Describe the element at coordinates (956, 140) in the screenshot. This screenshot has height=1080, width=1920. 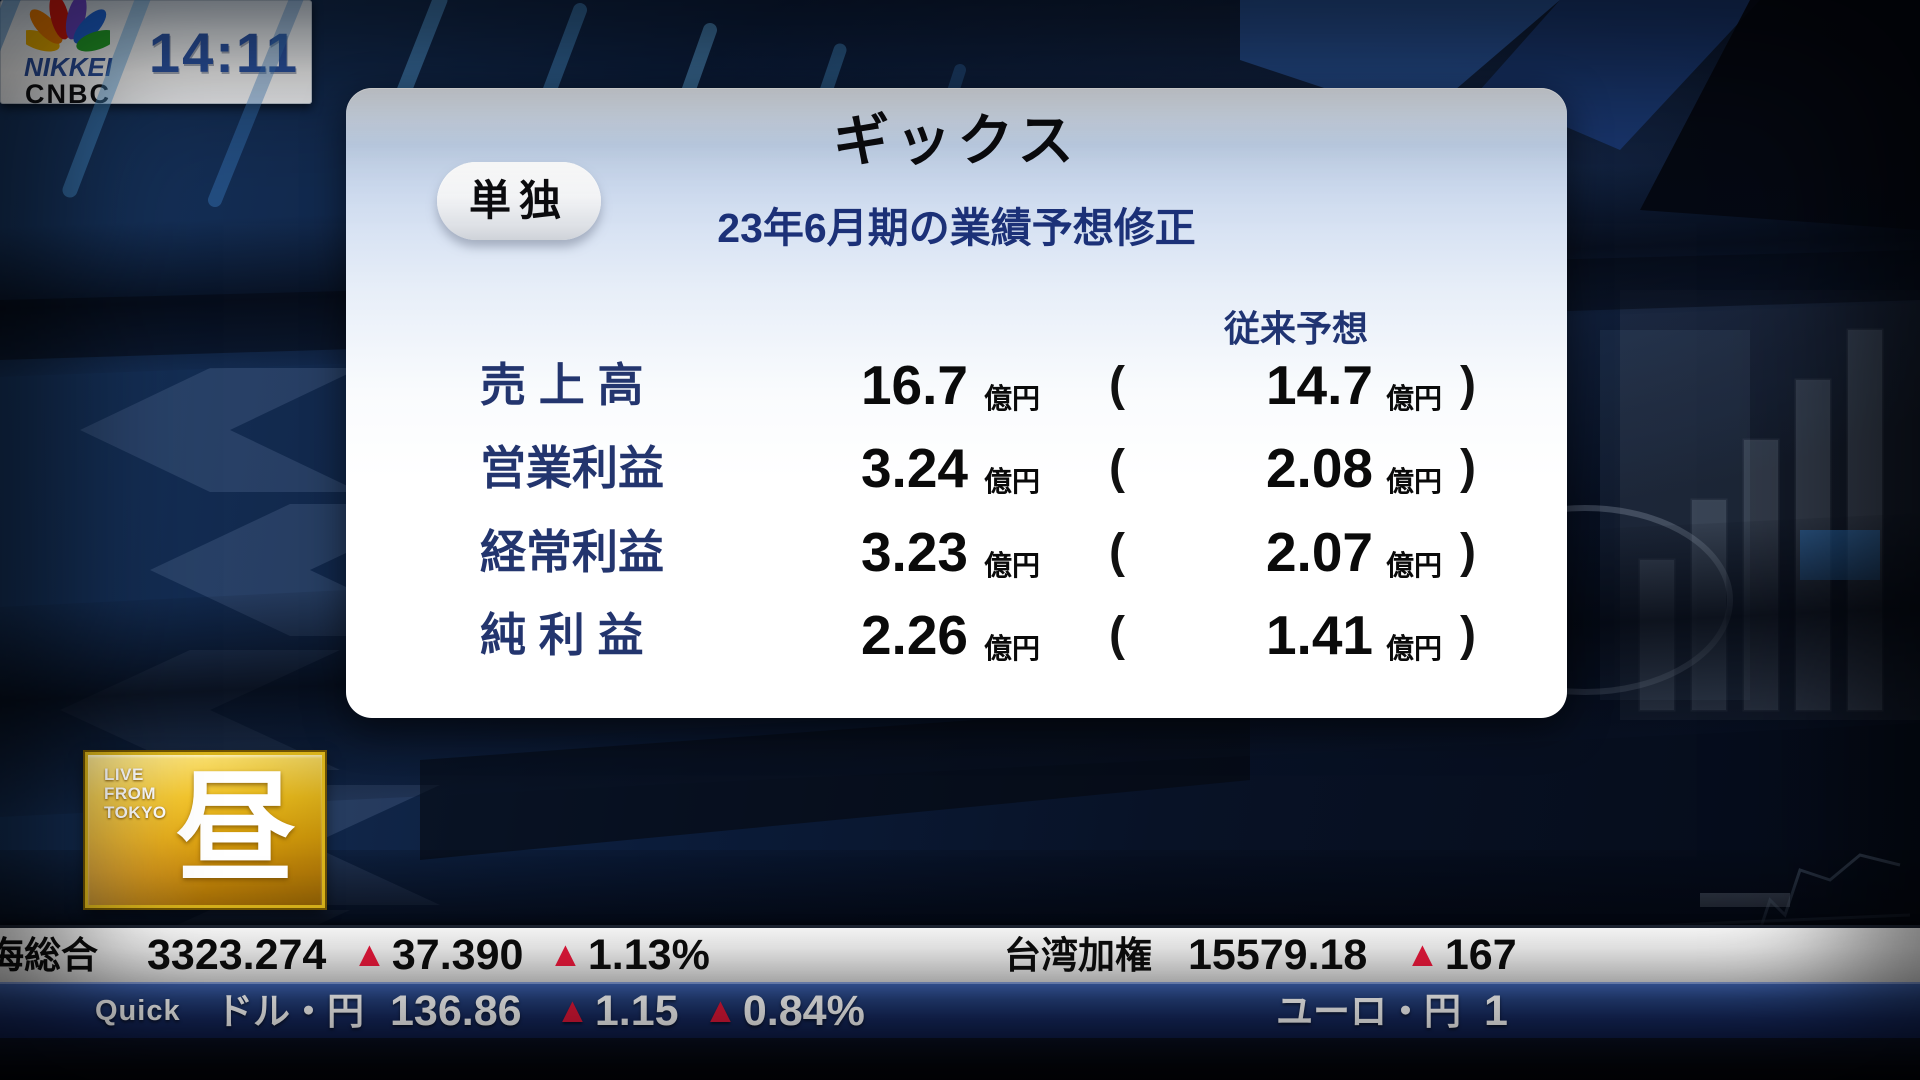
I see `company-name: ギックス` at that location.